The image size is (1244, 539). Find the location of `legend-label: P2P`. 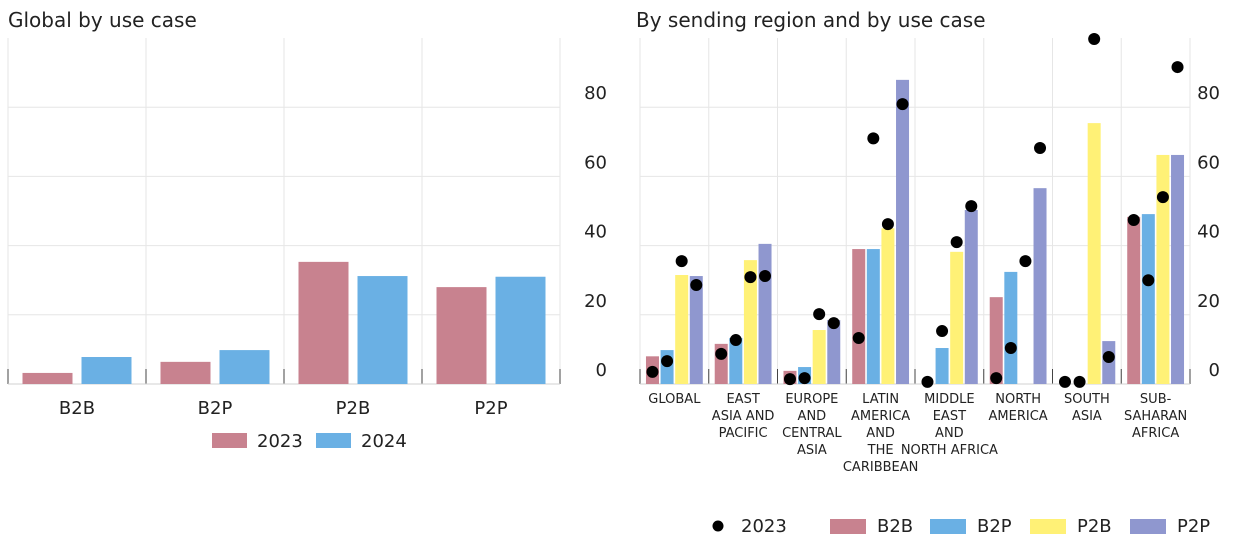

legend-label: P2P is located at coordinates (1193, 526).